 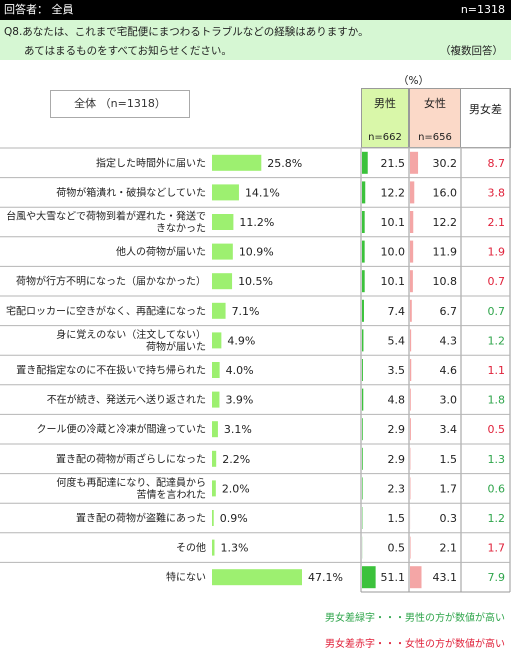 What do you see at coordinates (497, 252) in the screenshot?
I see `gender-diff-value-label: 1.9` at bounding box center [497, 252].